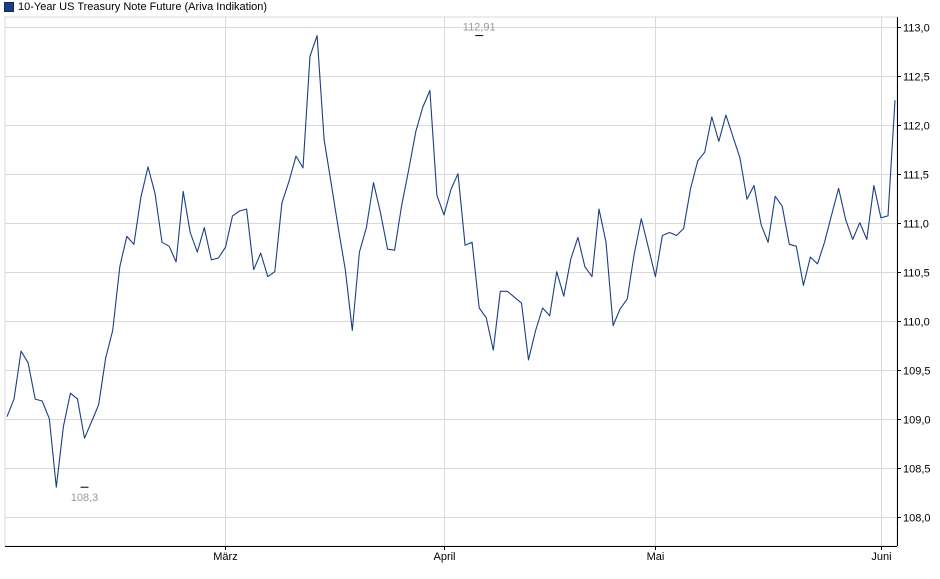 The width and height of the screenshot is (940, 579). Describe the element at coordinates (916, 274) in the screenshot. I see `y-tick-label: 110,5` at that location.